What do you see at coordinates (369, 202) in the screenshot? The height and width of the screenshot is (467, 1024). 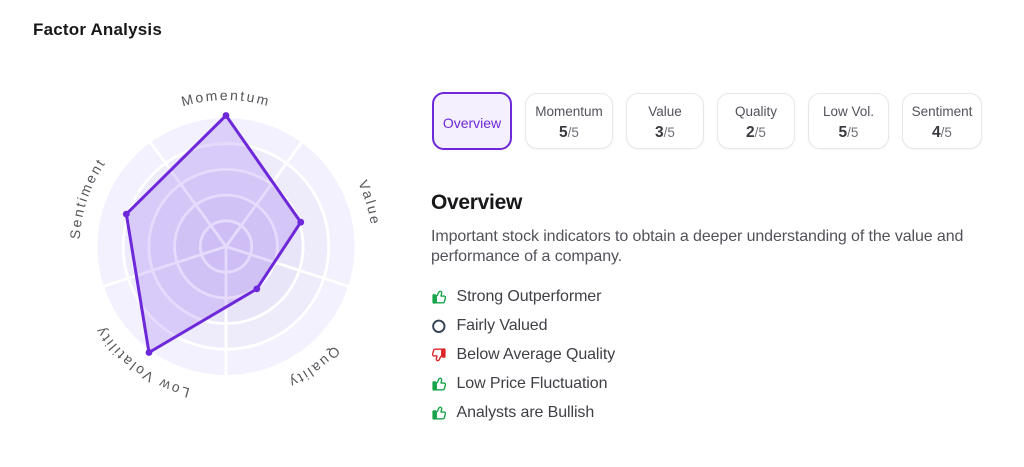 I see `svg-text: Value` at bounding box center [369, 202].